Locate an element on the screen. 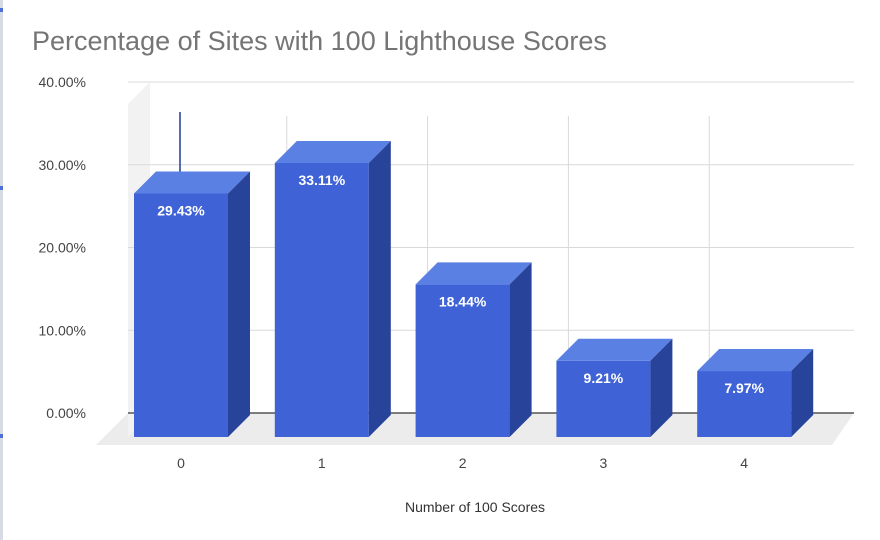 The width and height of the screenshot is (880, 540). bar: 7.97% is located at coordinates (755, 393).